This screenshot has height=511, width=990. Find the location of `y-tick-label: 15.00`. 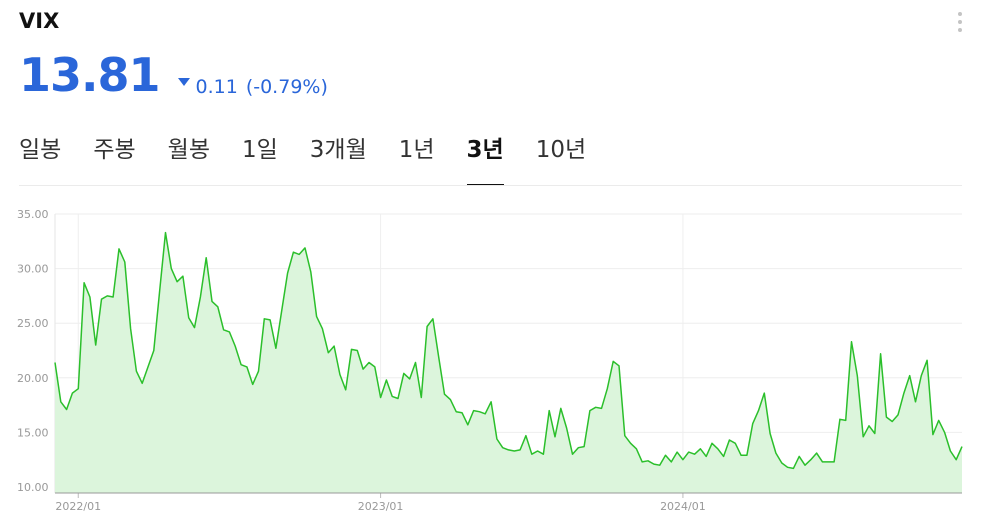

y-tick-label: 15.00 is located at coordinates (33, 432).